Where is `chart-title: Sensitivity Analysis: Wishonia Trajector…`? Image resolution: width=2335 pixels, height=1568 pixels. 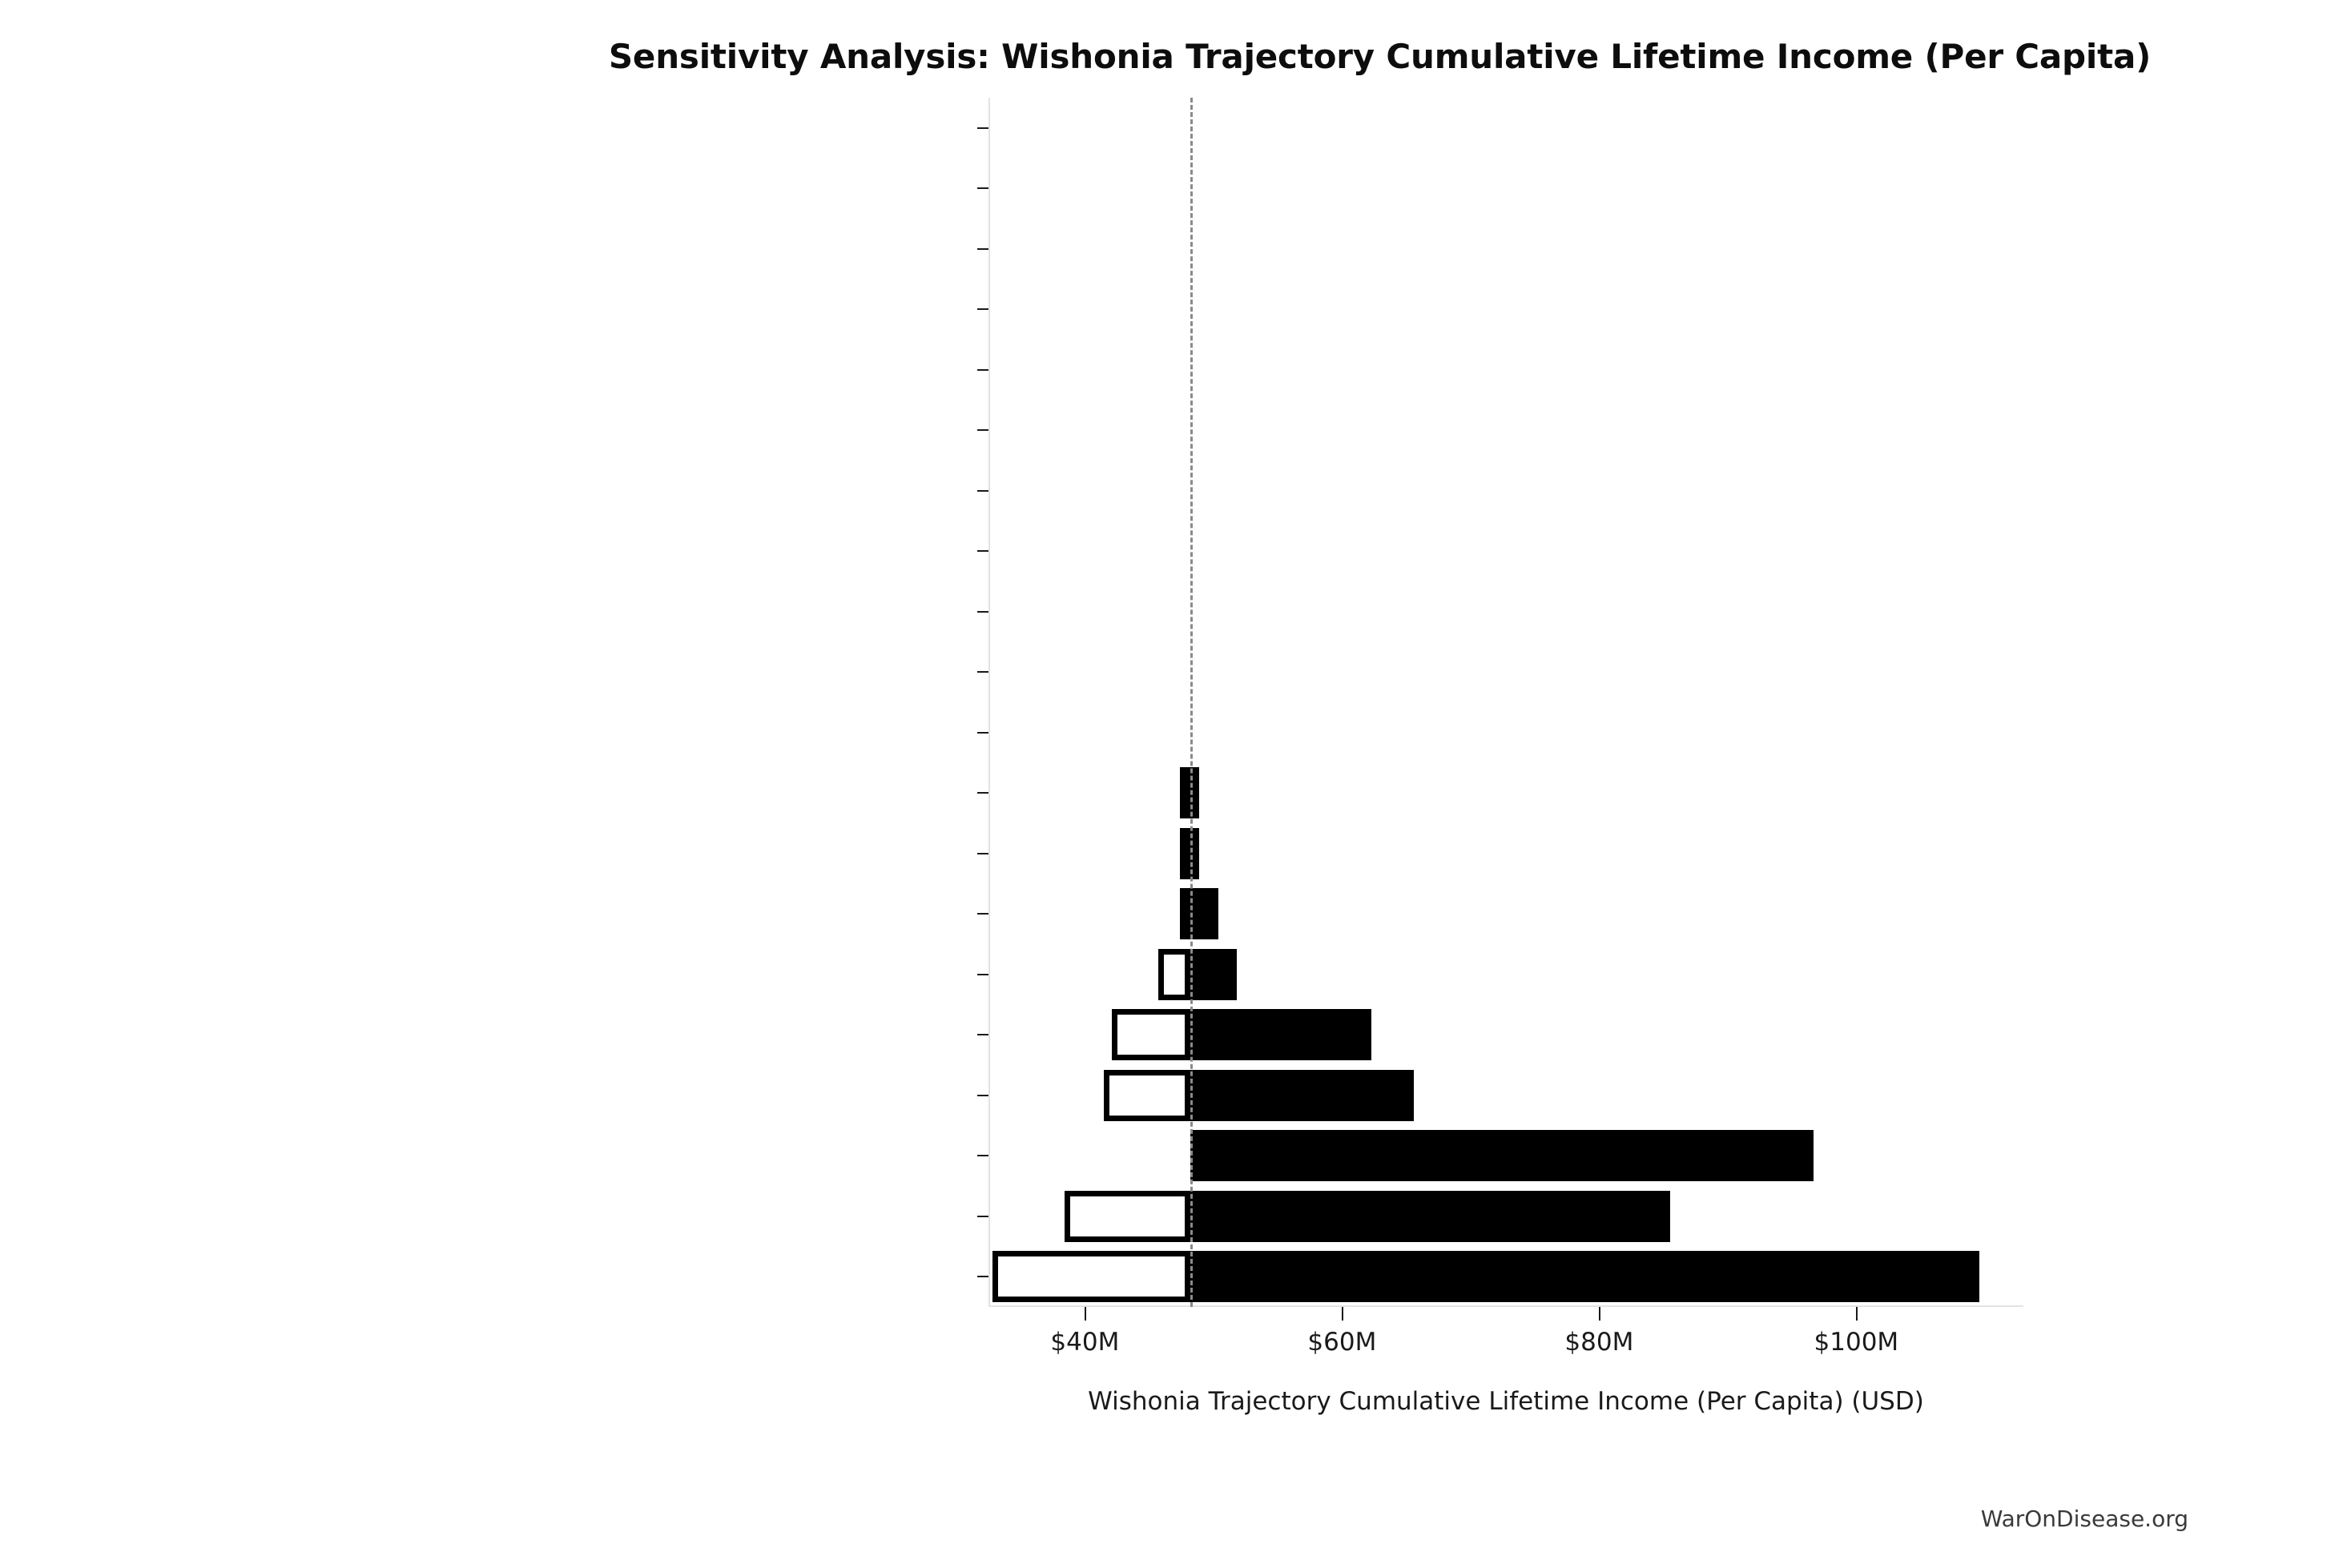
chart-title: Sensitivity Analysis: Wishonia Trajector… is located at coordinates (1380, 57).